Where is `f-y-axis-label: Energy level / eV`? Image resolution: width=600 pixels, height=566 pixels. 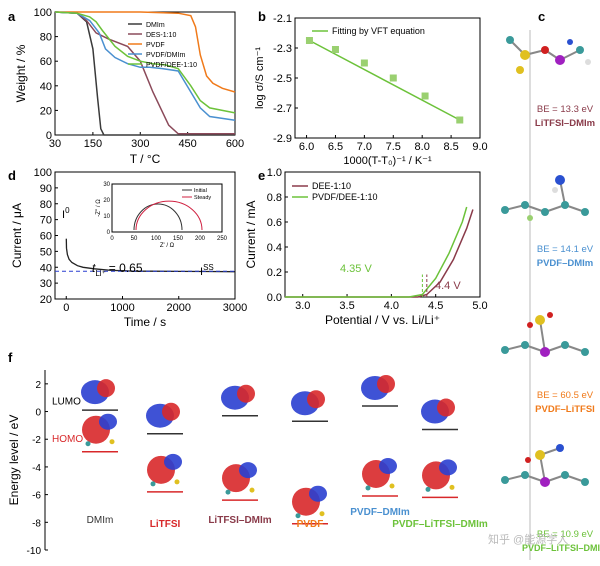
f-y-axis-label: Energy level / eV is located at coordinates (14, 460).